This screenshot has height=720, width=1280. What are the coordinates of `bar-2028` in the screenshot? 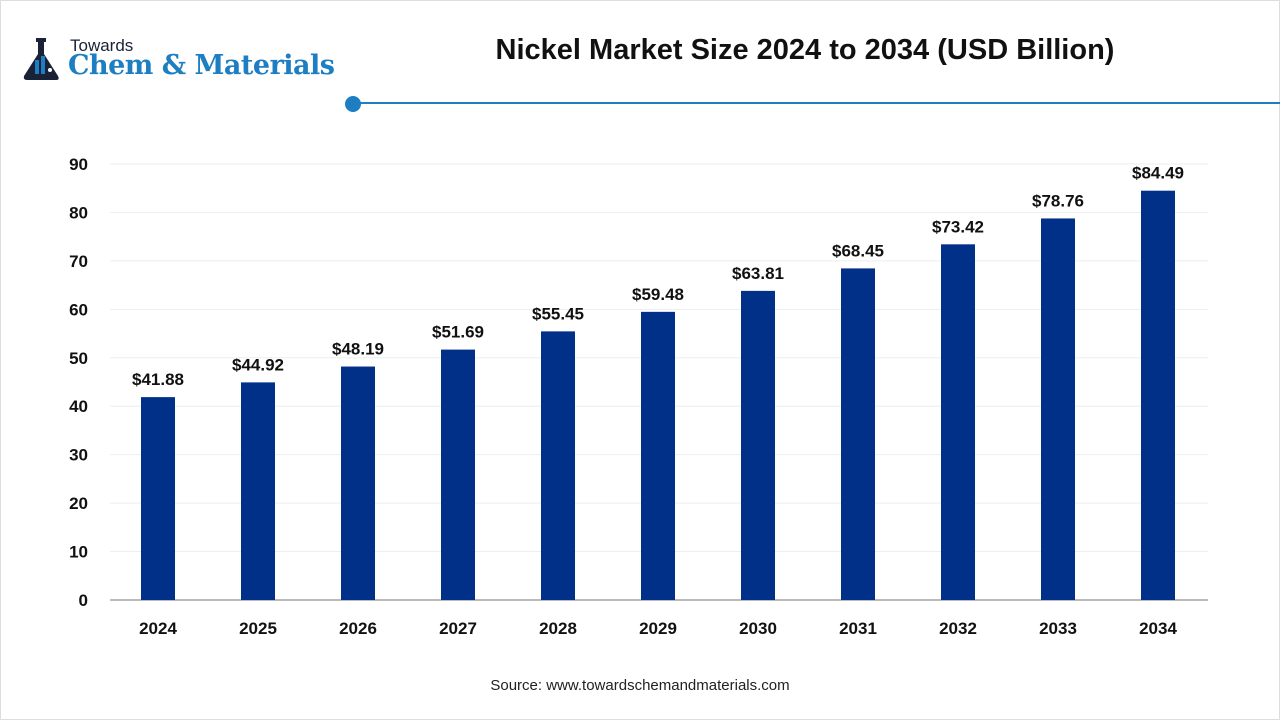 It's located at (558, 465).